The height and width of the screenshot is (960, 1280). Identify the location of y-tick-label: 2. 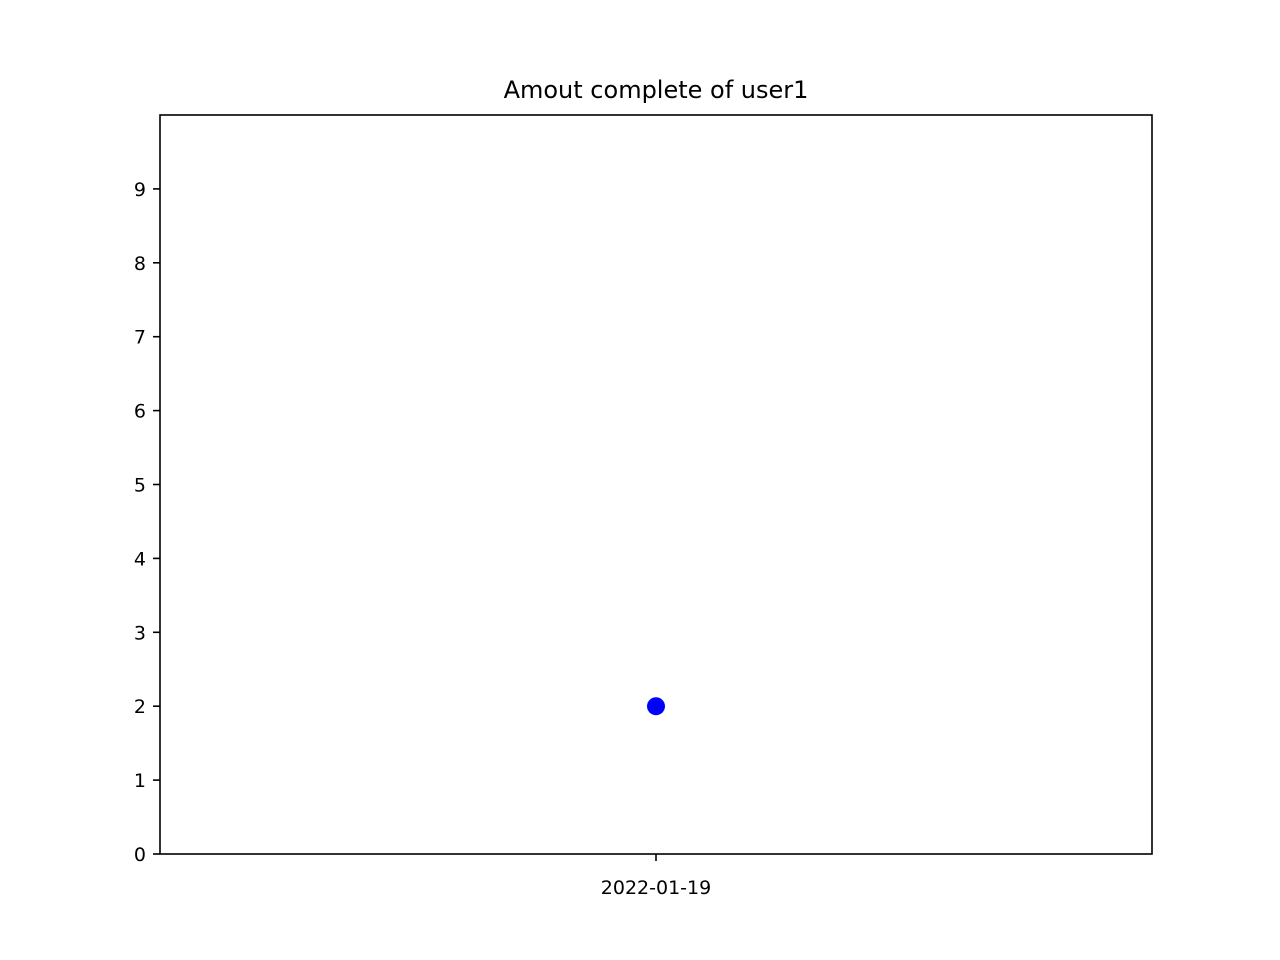
(140, 707).